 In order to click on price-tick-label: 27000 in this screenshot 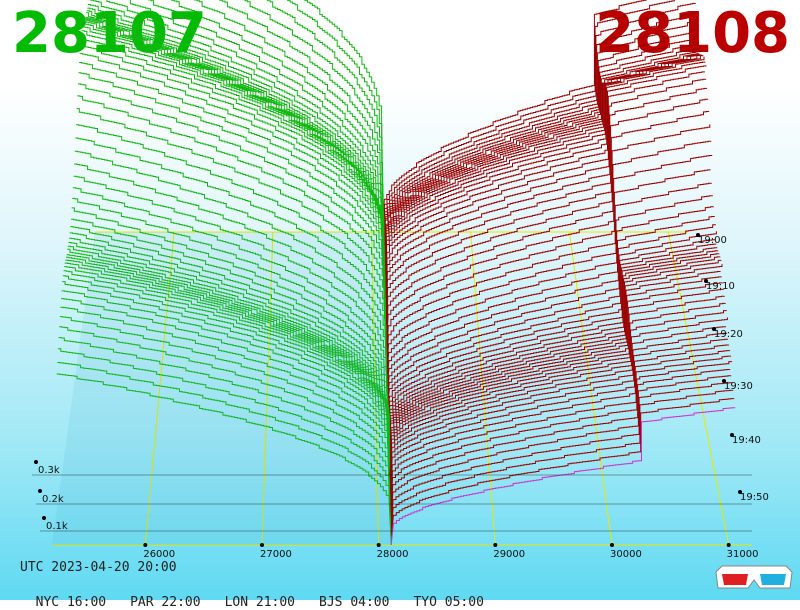, I will do `click(276, 554)`.